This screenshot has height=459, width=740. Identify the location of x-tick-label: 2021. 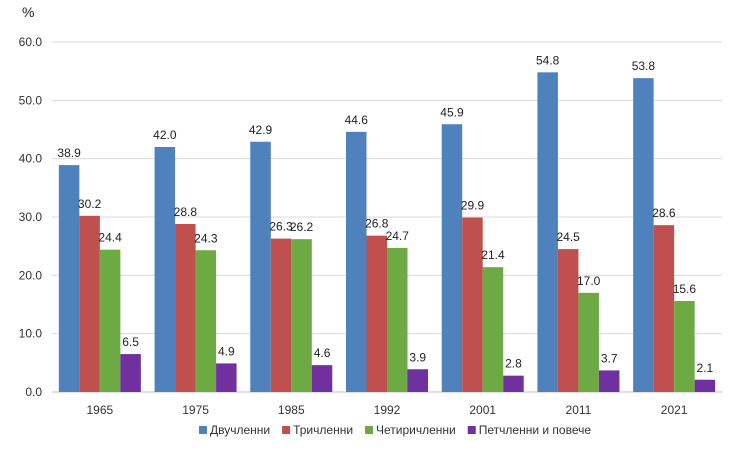
(674, 410).